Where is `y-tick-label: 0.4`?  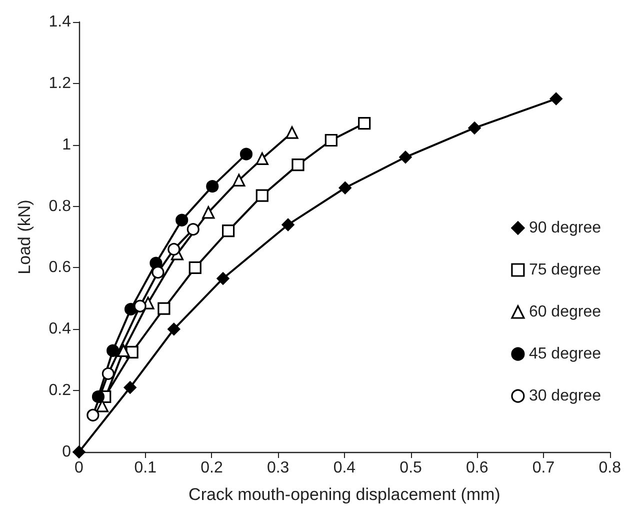
y-tick-label: 0.4 is located at coordinates (60, 329).